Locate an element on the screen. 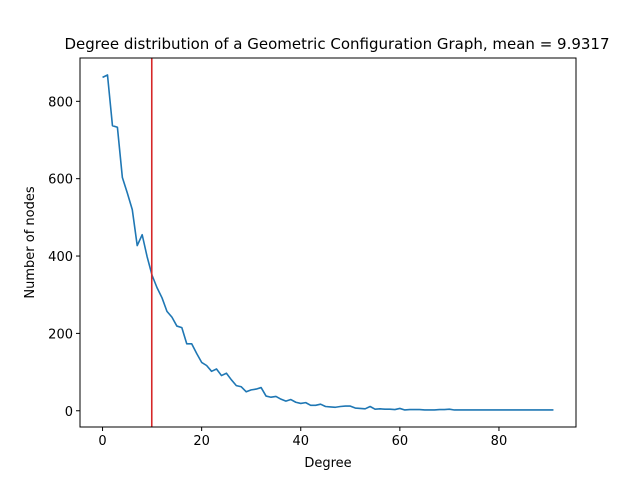 This screenshot has height=480, width=640. y-tick-label: 800 is located at coordinates (60, 102).